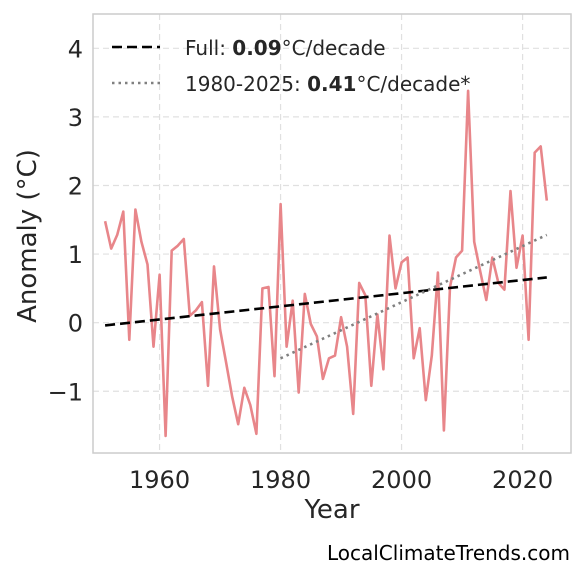 This screenshot has width=585, height=580. What do you see at coordinates (331, 84) in the screenshot?
I see `legend-recent-value: 0.41` at bounding box center [331, 84].